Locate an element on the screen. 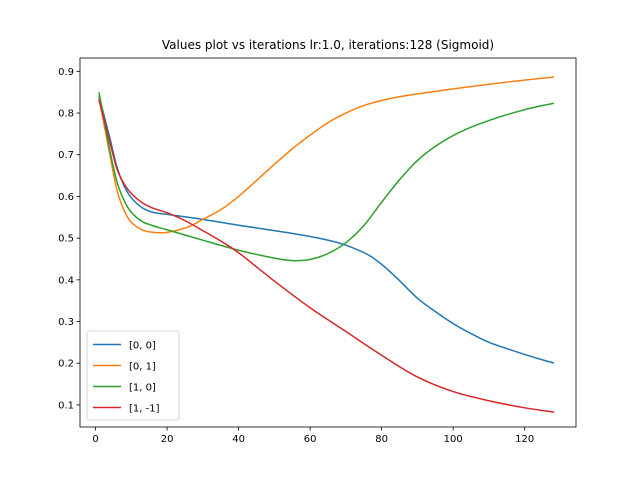  x-tick-label: 40 is located at coordinates (238, 439).